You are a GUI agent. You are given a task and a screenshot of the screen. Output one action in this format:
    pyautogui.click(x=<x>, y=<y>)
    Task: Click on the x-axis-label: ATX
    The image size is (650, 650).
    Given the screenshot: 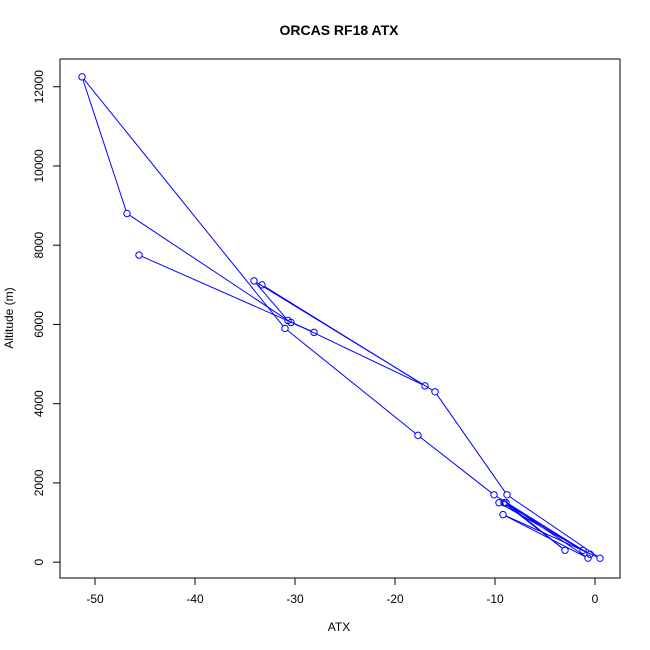 What is the action you would take?
    pyautogui.click(x=339, y=627)
    